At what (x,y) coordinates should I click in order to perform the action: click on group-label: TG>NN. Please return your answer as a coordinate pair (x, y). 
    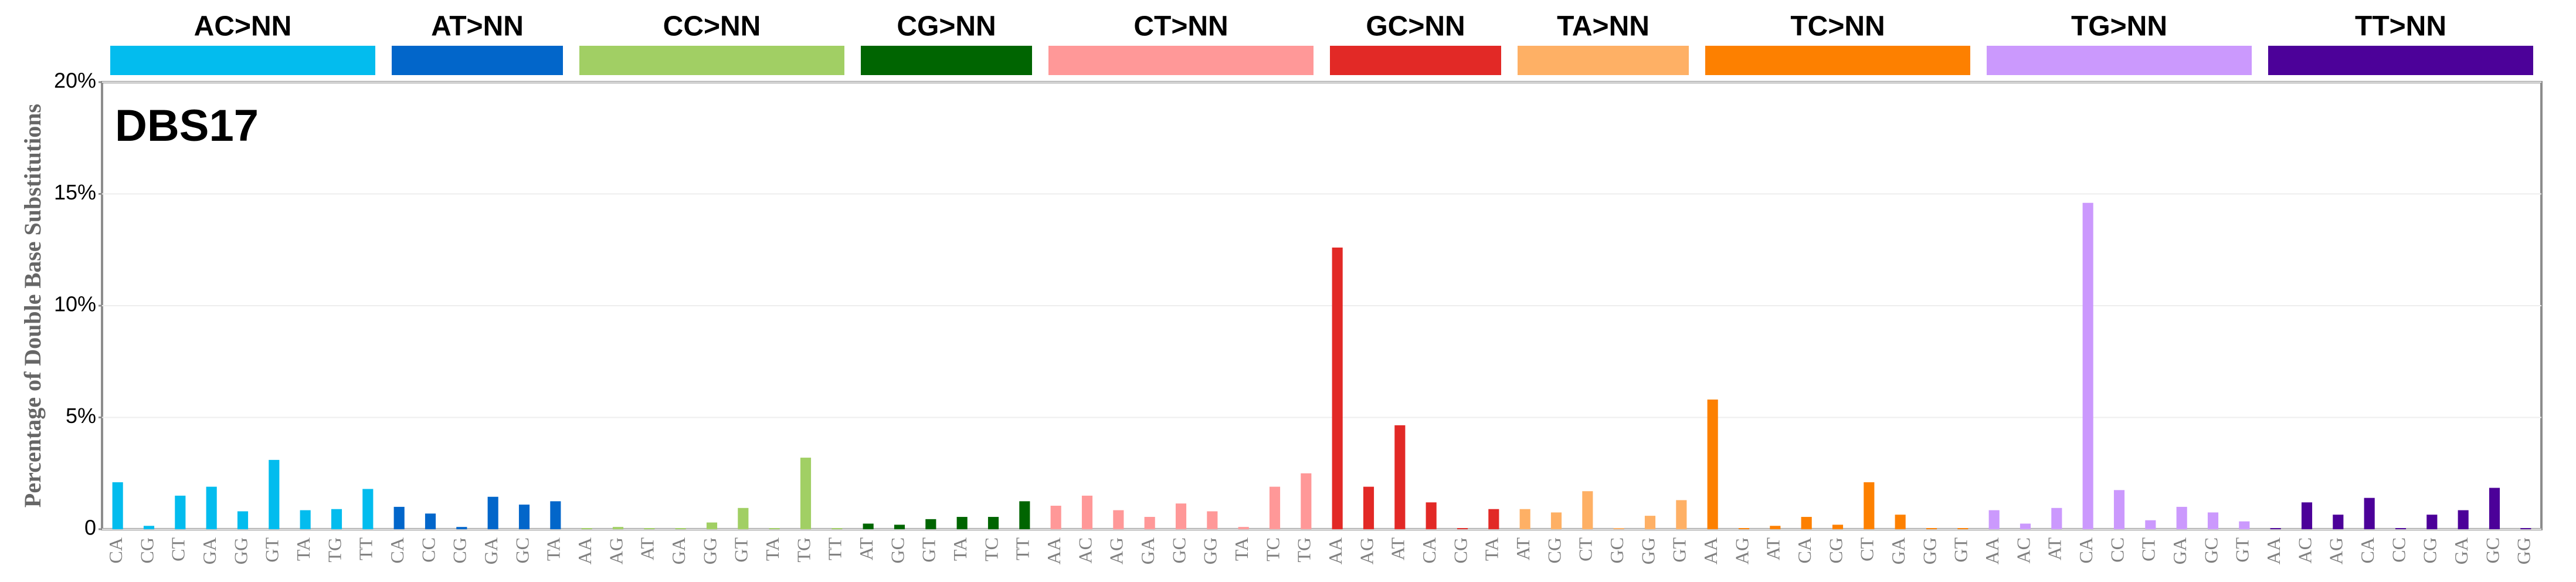
    Looking at the image, I should click on (2119, 26).